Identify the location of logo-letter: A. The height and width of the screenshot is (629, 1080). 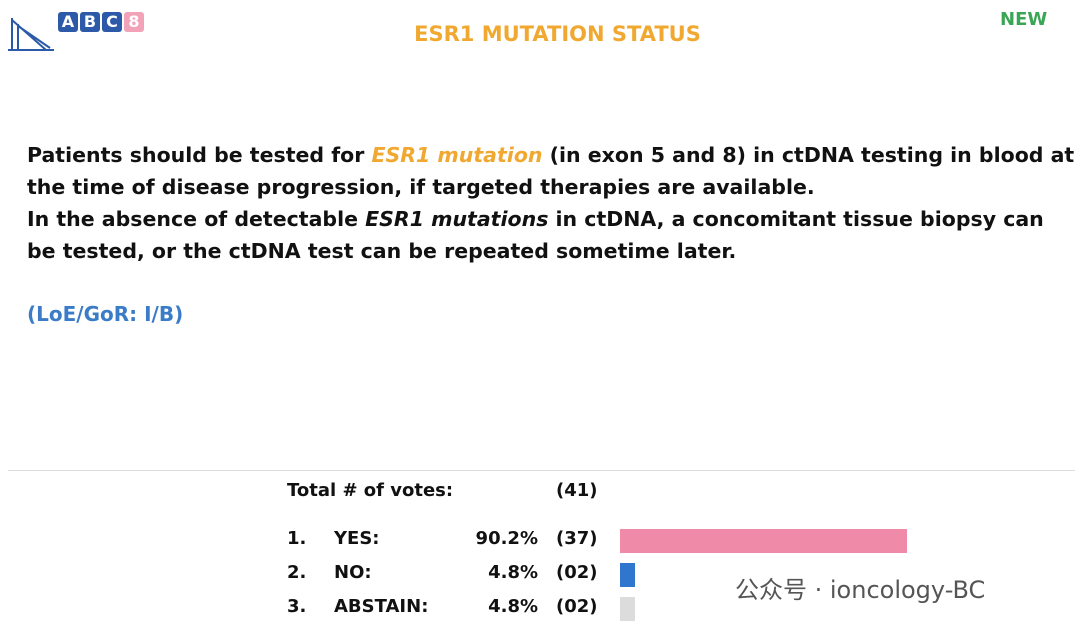
(68, 22).